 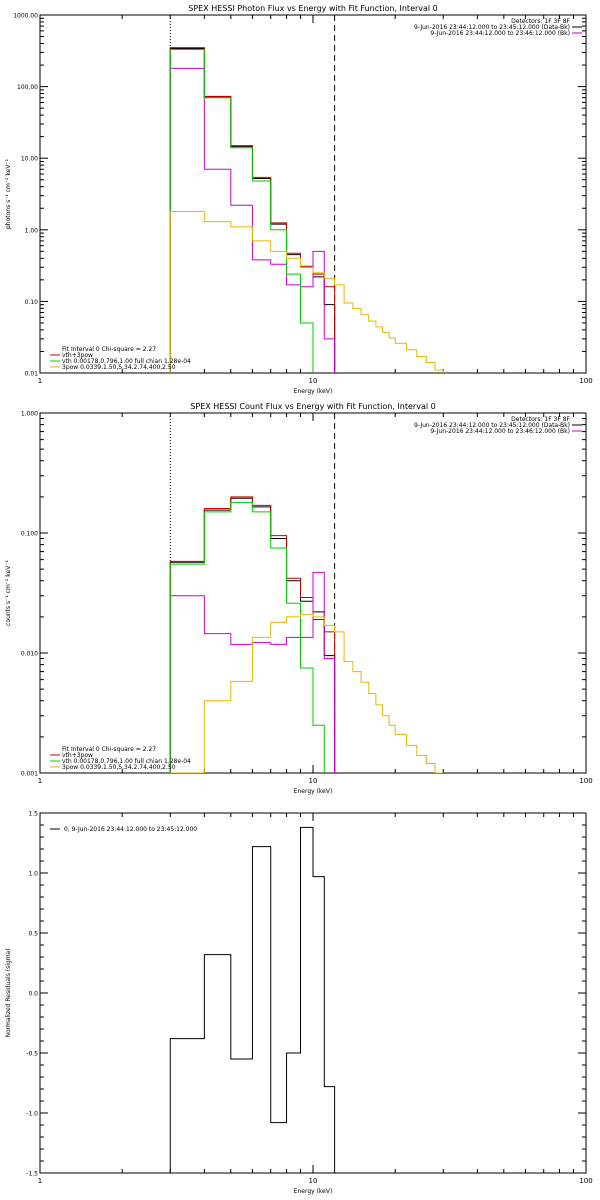 What do you see at coordinates (32, 1174) in the screenshot?
I see `y-tick-label: -1.5` at bounding box center [32, 1174].